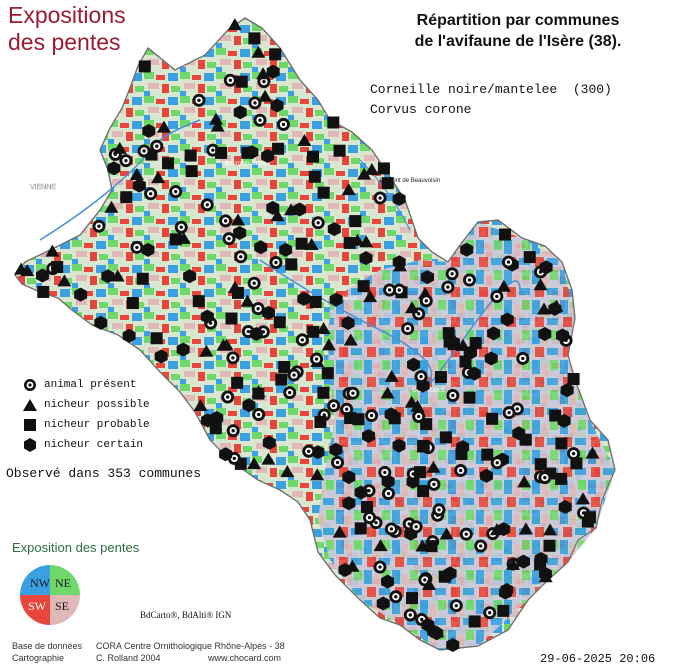  What do you see at coordinates (43, 187) in the screenshot?
I see `place-vienne: VIENNE` at bounding box center [43, 187].